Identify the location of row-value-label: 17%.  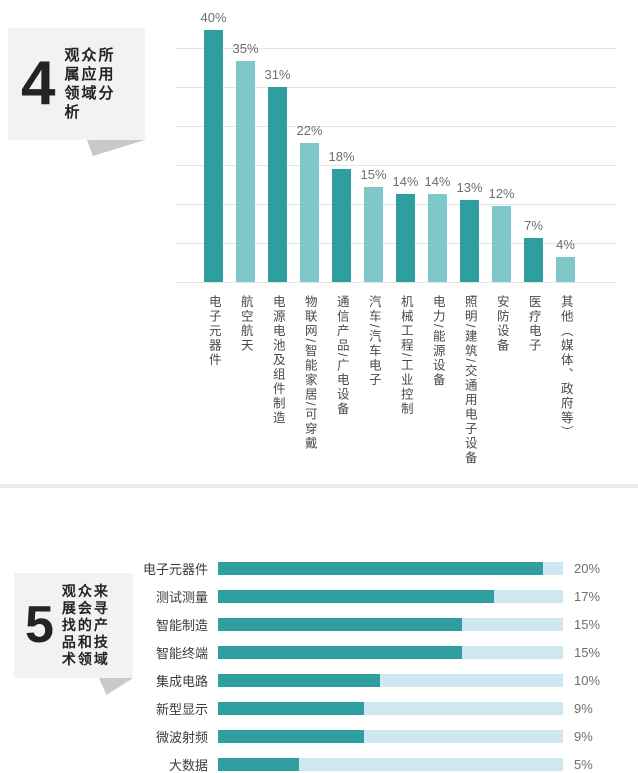
(587, 596).